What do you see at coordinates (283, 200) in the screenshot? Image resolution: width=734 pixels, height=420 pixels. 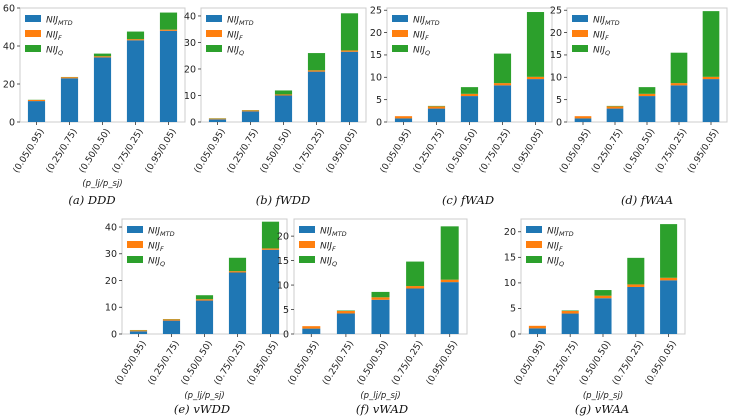 I see `panel-caption: (b) fWDD` at bounding box center [283, 200].